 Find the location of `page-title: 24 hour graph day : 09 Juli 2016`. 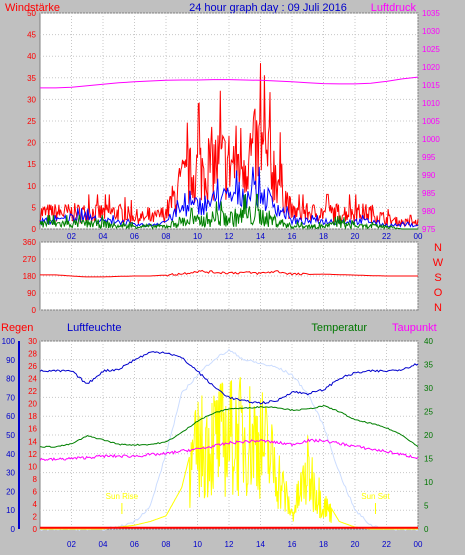

page-title: 24 hour graph day : 09 Juli 2016 is located at coordinates (268, 8).